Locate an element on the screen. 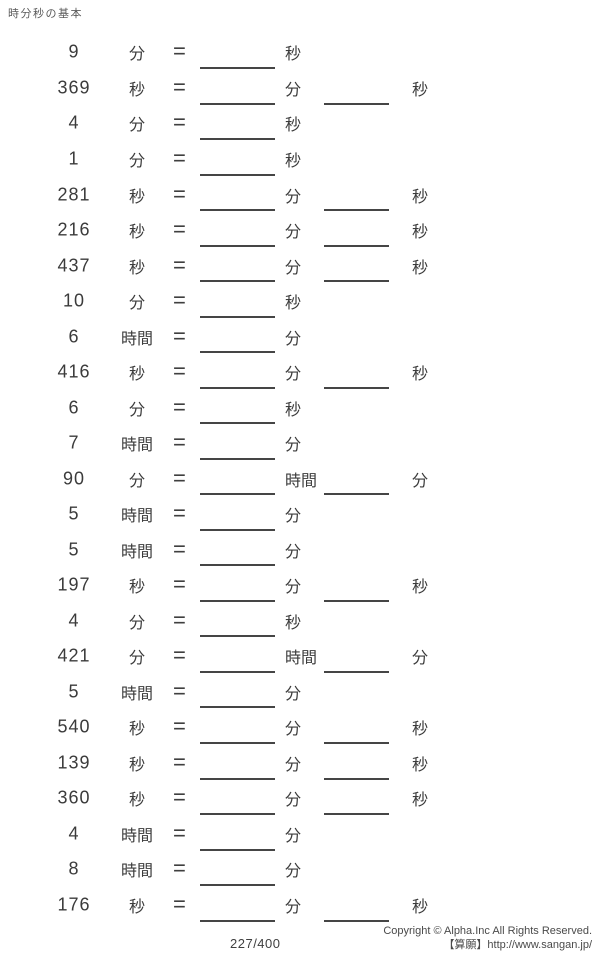 This screenshot has width=600, height=958. result-unit-2: 分 is located at coordinates (420, 659).